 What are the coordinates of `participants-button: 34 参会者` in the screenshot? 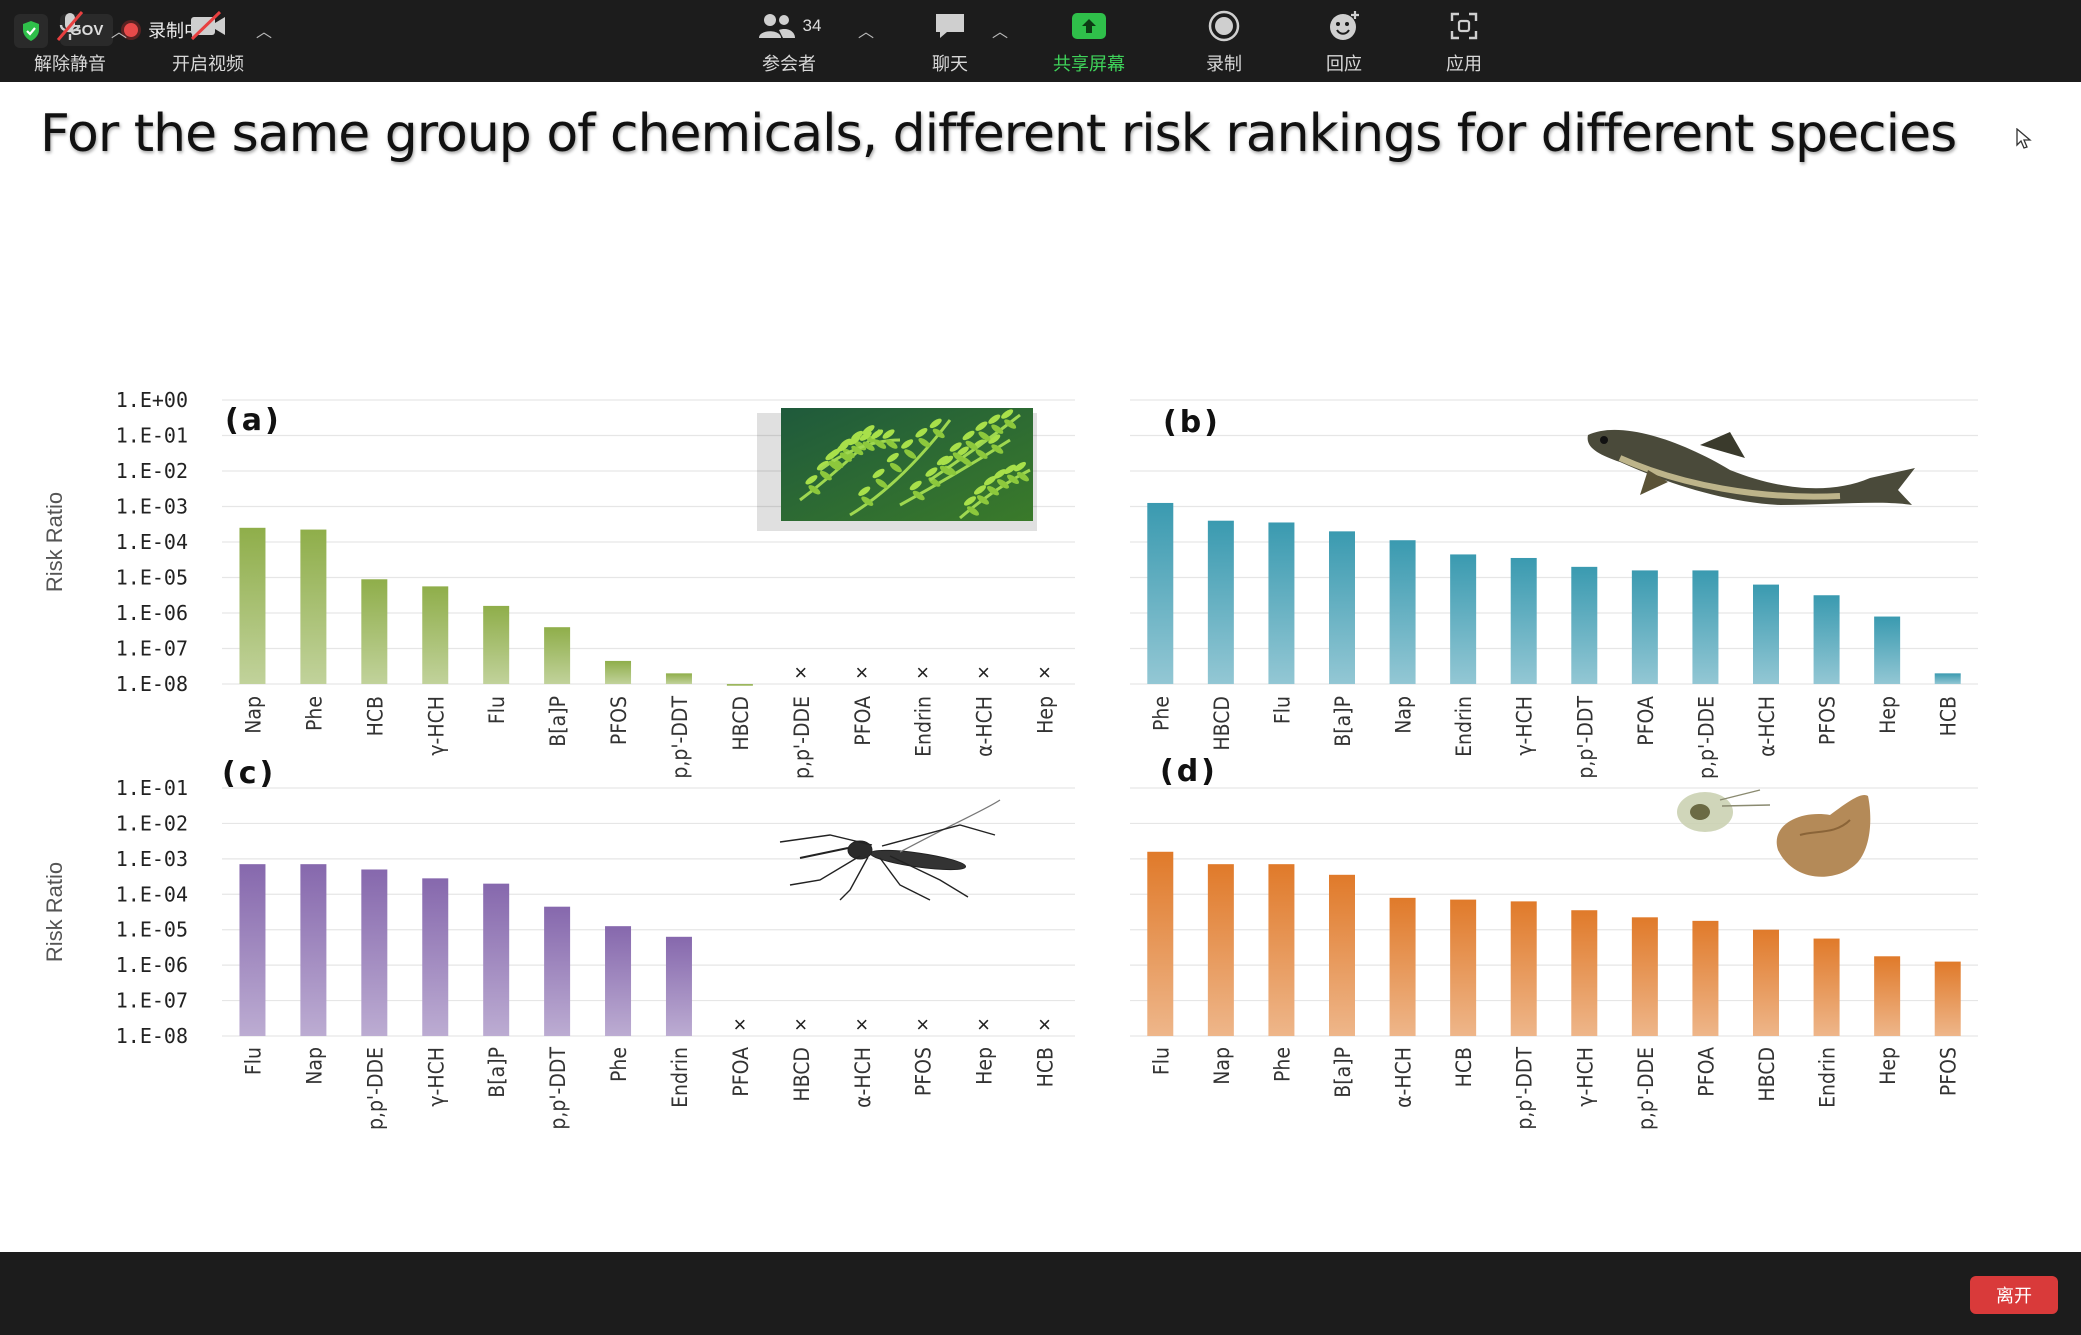 It's located at (789, 42).